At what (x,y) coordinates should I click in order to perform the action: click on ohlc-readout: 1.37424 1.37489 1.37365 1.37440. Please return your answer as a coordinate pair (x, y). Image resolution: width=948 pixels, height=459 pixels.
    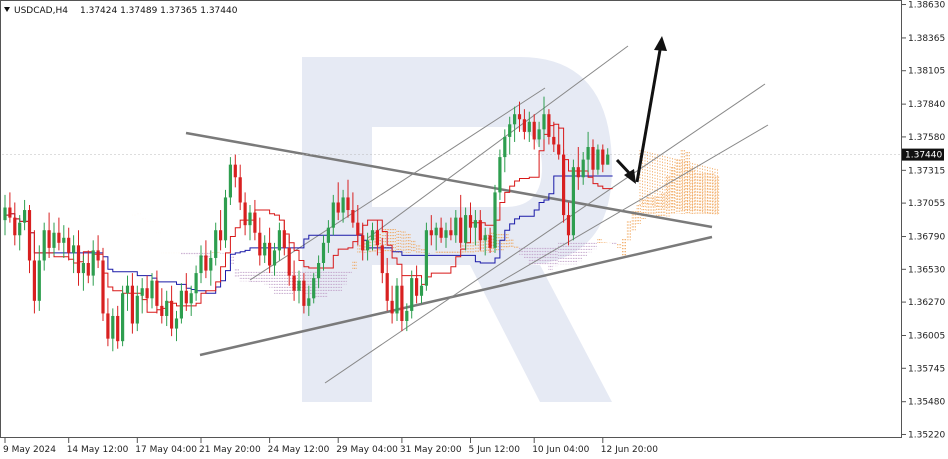
    Looking at the image, I should click on (159, 11).